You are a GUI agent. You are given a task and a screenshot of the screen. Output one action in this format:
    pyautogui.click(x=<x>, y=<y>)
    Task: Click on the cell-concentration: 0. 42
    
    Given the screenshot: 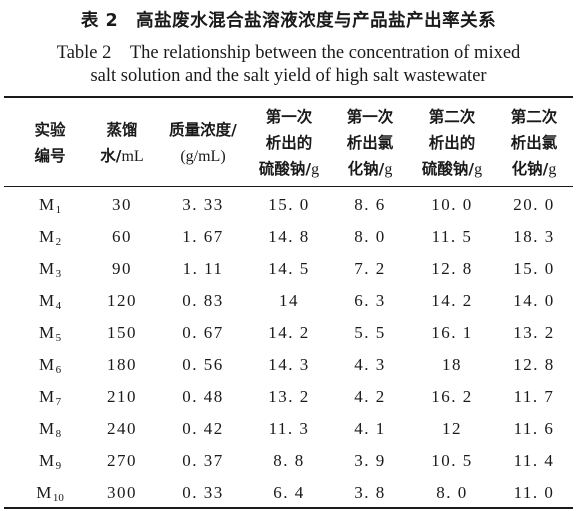 What is the action you would take?
    pyautogui.click(x=203, y=428)
    